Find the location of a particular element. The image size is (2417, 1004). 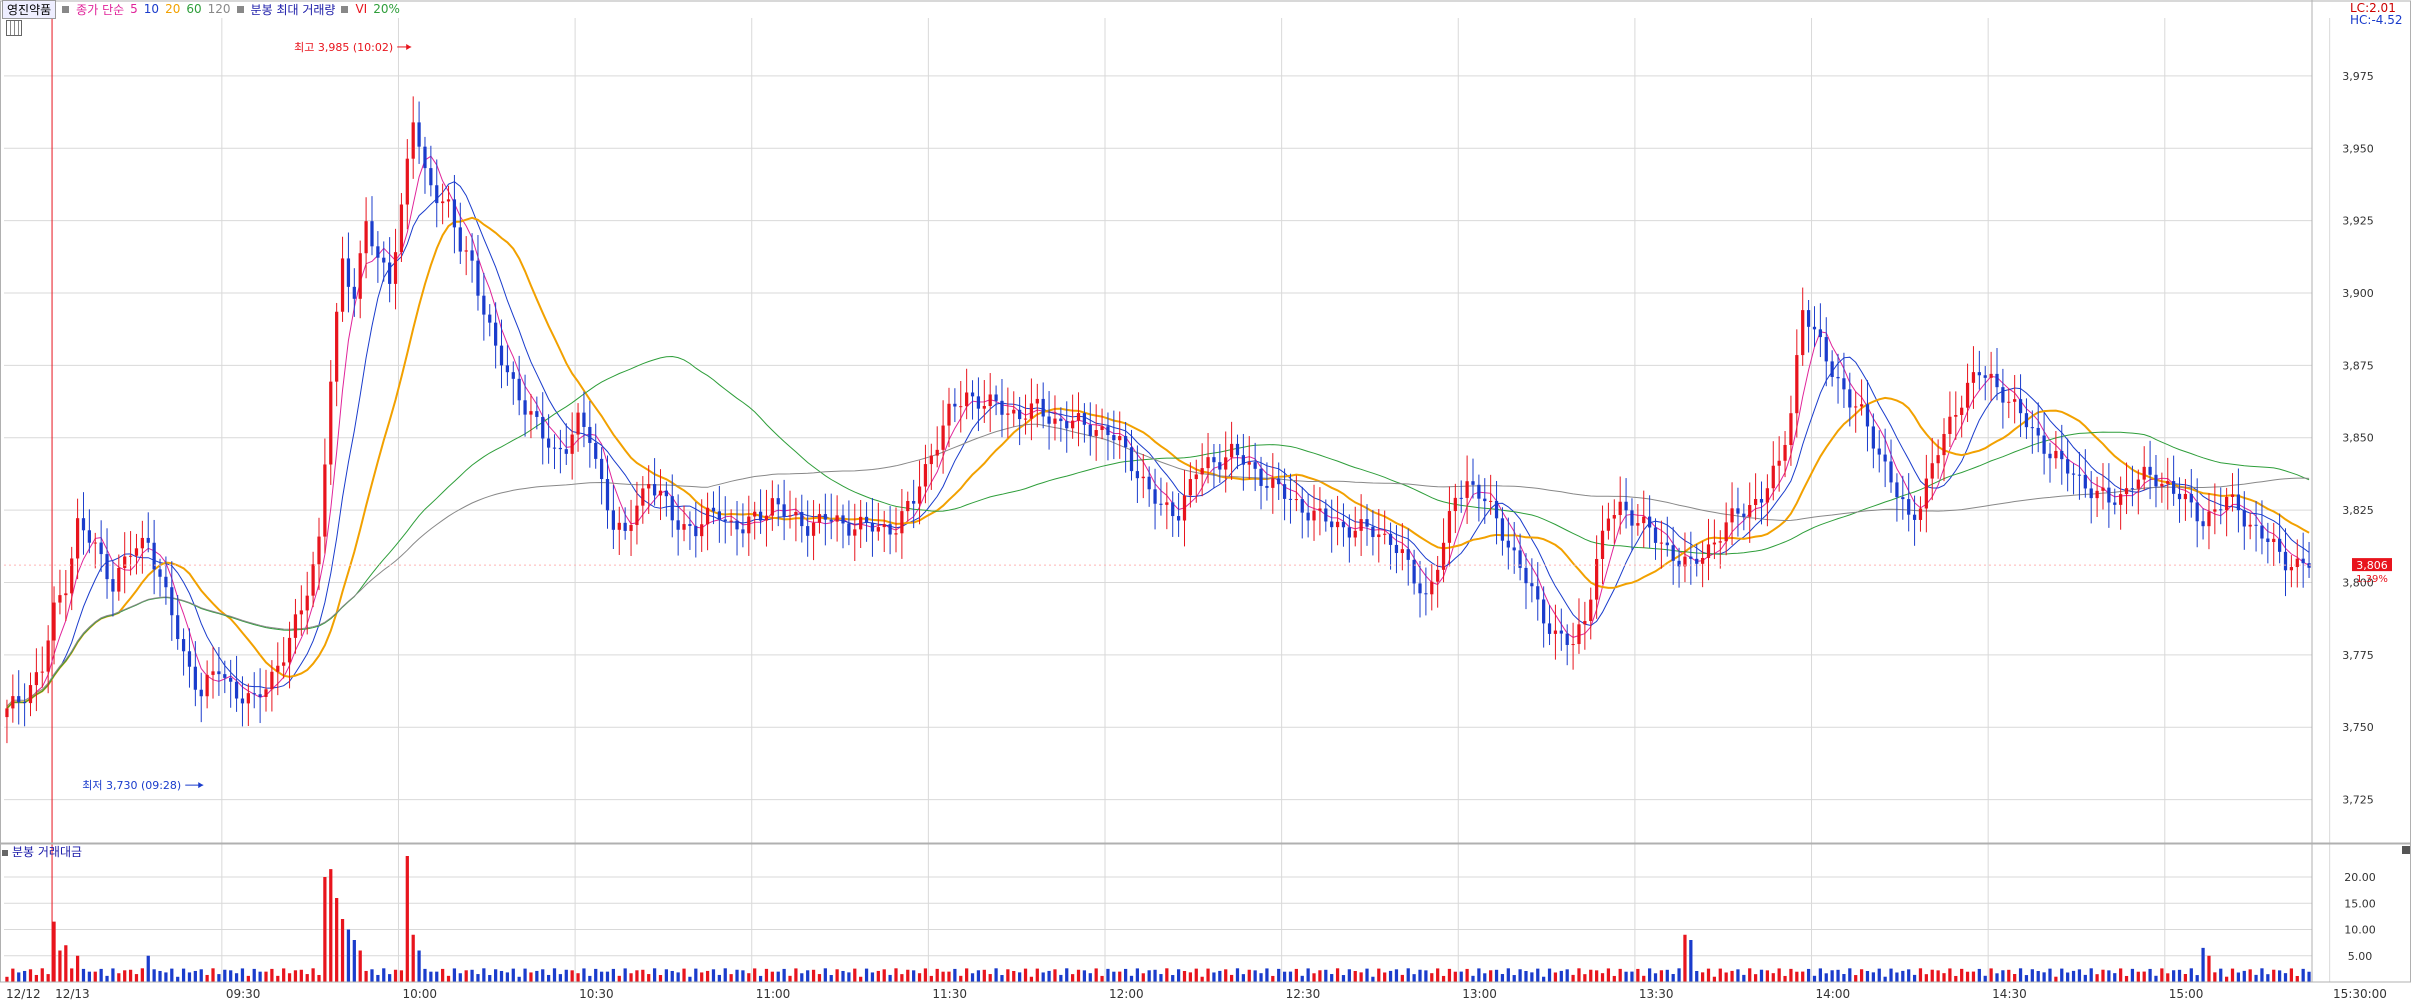

ma-60-label: 60 is located at coordinates (194, 9).